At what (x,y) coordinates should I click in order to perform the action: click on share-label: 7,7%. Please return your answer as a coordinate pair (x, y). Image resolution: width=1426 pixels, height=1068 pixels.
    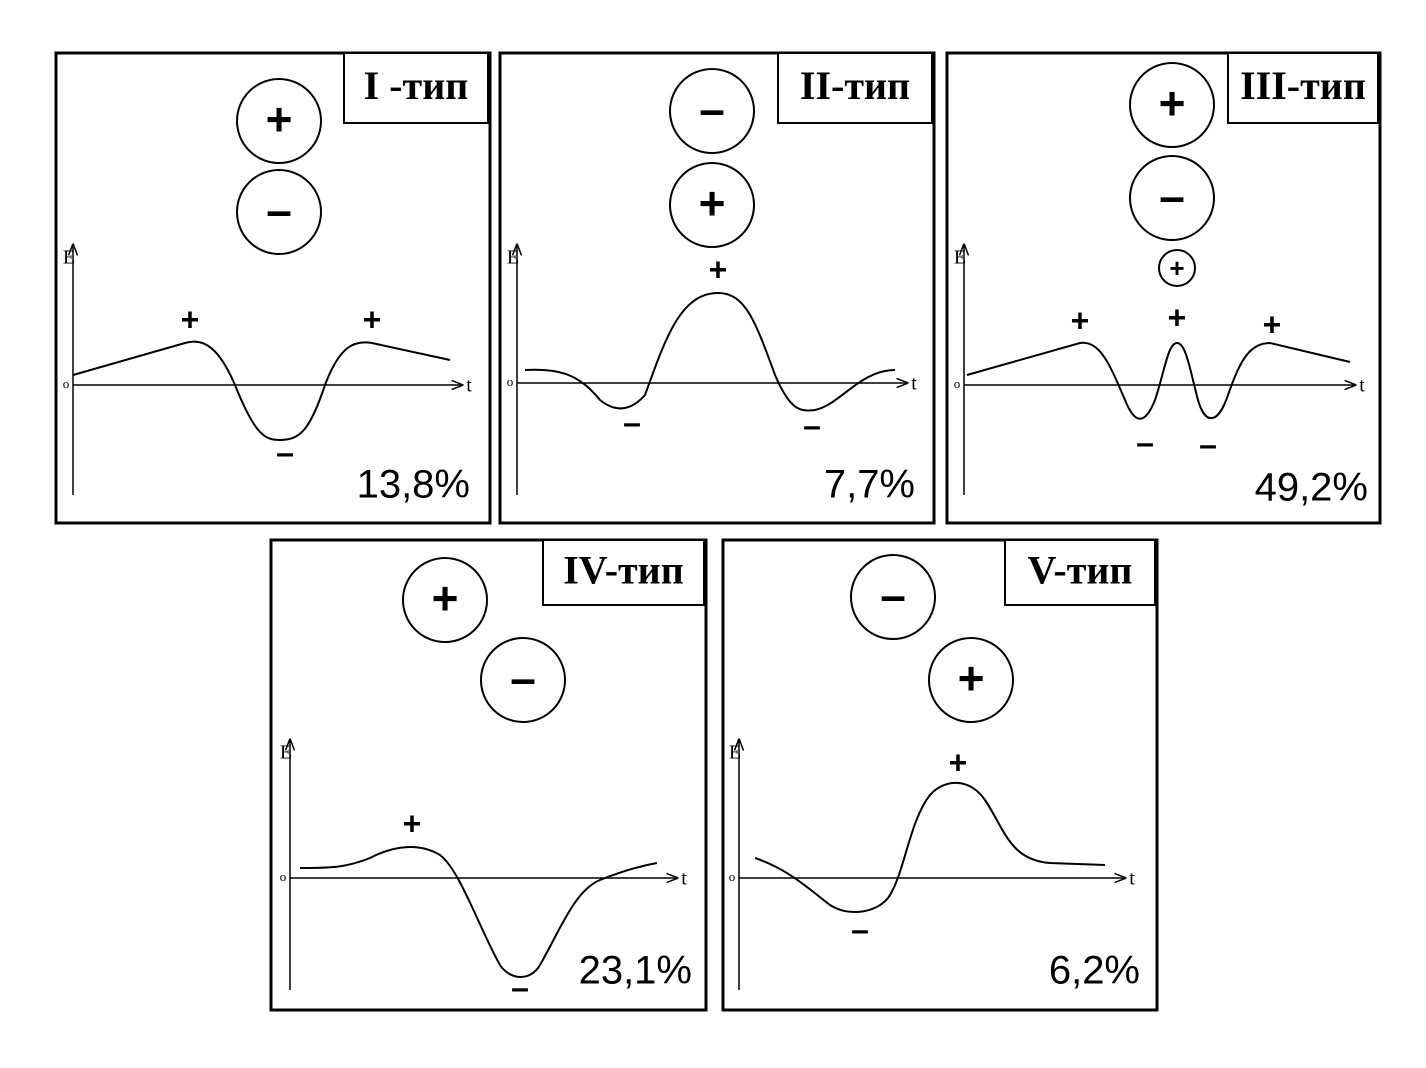
    Looking at the image, I should click on (869, 485).